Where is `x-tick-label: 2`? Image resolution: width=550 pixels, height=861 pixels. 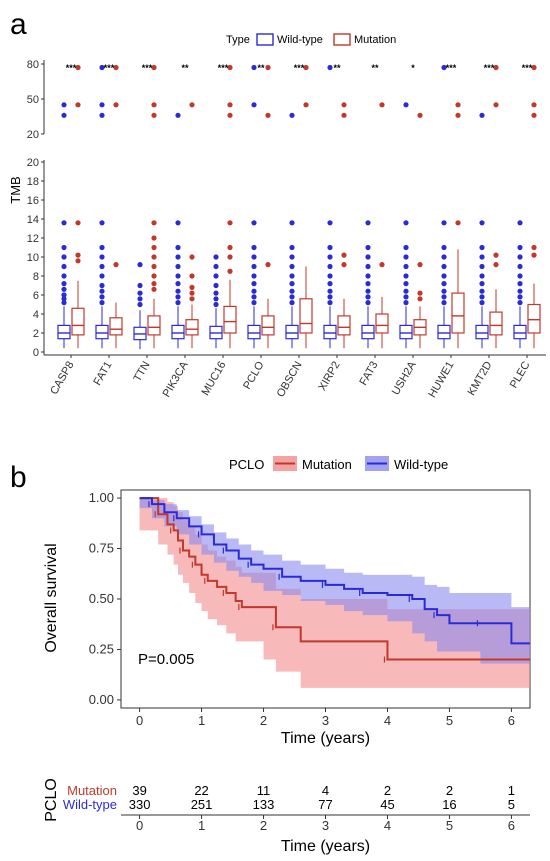 x-tick-label: 2 is located at coordinates (263, 720).